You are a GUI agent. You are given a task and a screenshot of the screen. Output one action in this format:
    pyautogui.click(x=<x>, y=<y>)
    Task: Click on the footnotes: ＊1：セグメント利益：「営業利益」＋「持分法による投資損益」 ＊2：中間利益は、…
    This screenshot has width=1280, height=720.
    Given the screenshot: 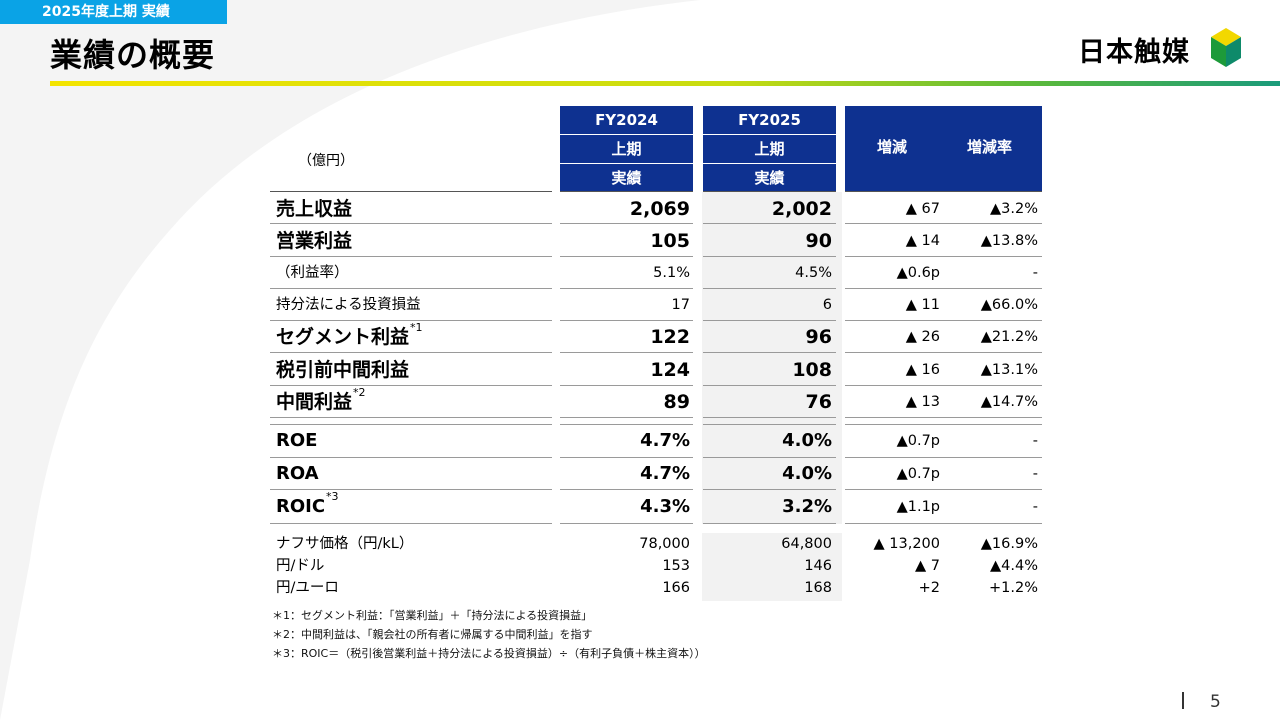 What is the action you would take?
    pyautogui.click(x=489, y=634)
    